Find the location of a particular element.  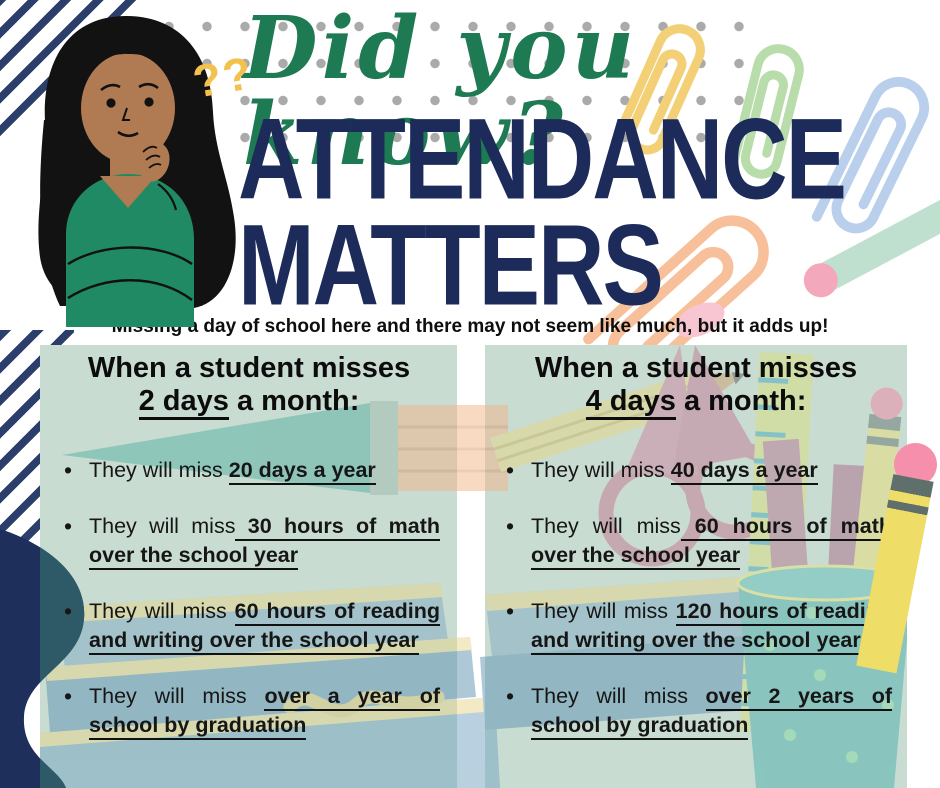

main-title-line1: ATTENDANCE is located at coordinates (542, 159).